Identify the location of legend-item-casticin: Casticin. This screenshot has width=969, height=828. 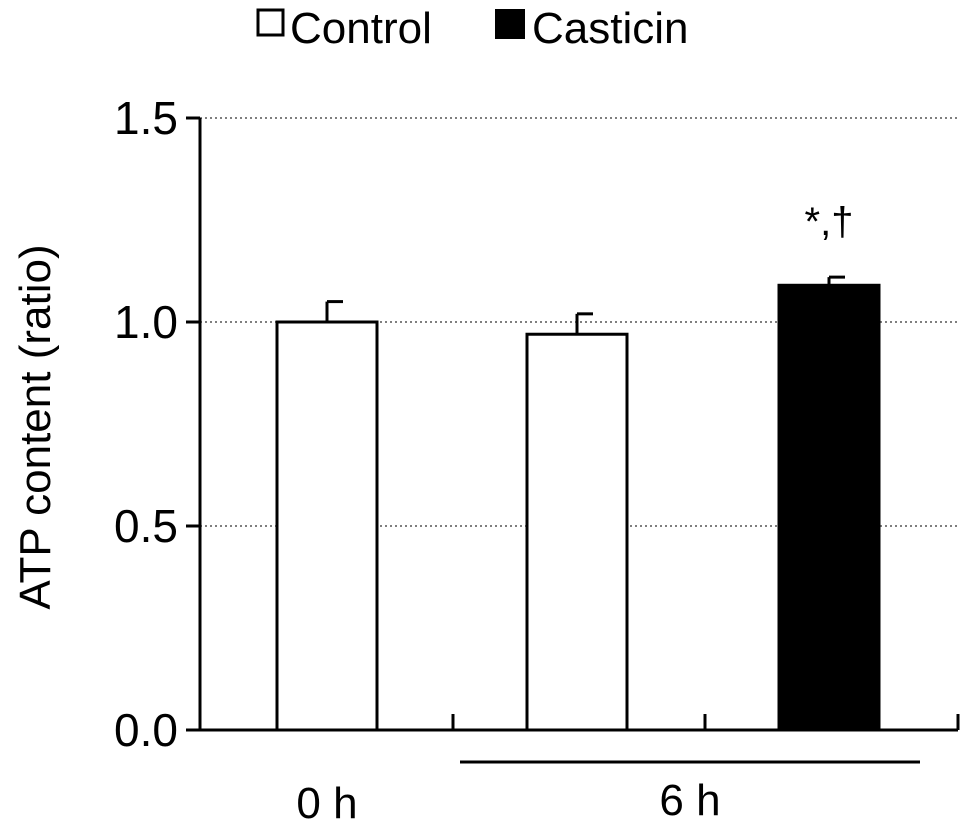
(592, 28).